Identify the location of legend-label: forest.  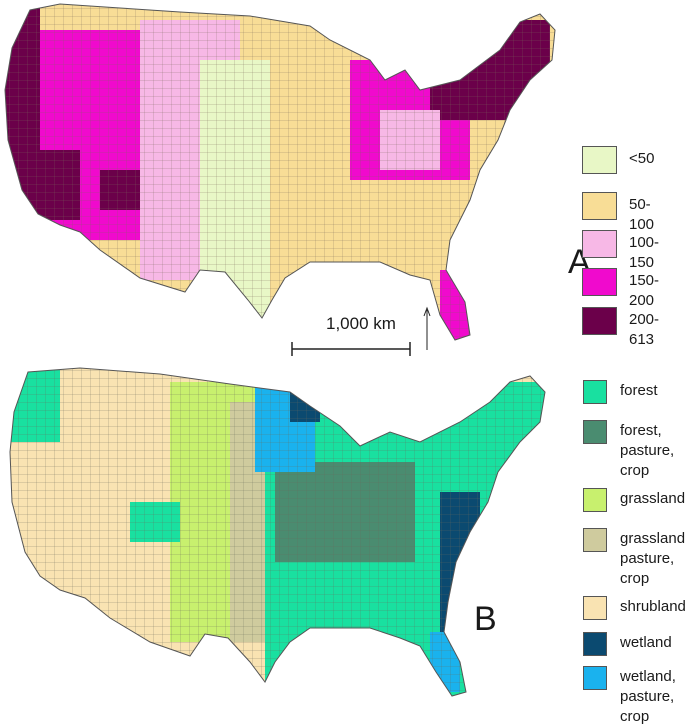
(639, 390).